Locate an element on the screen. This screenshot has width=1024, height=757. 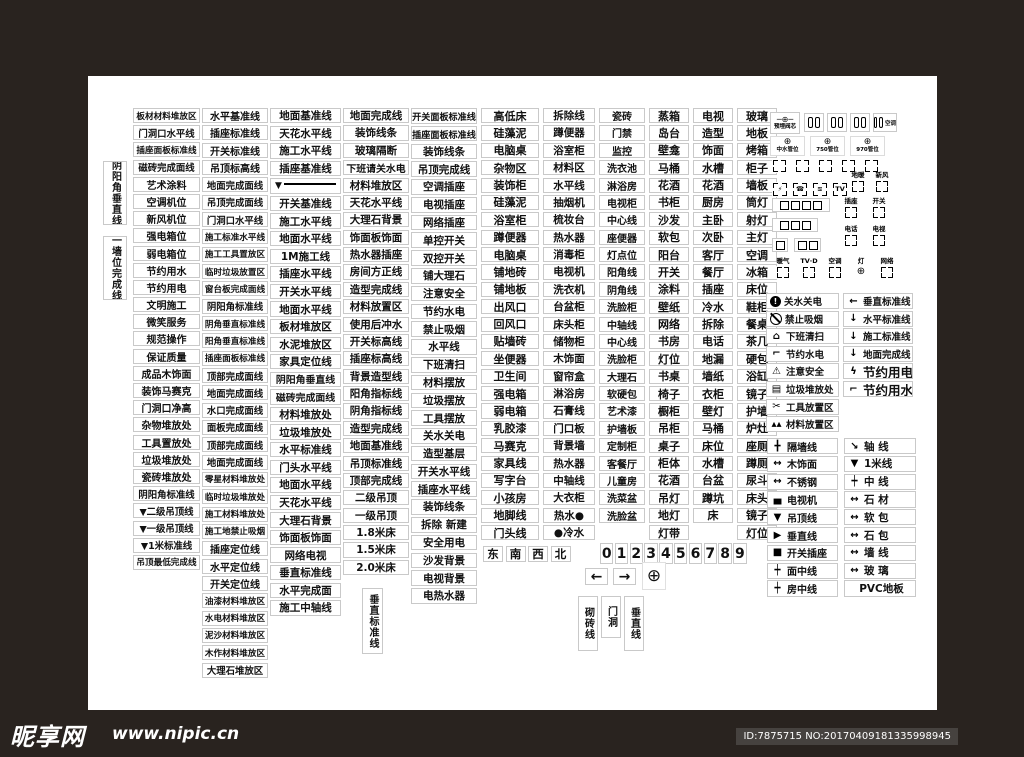
term-box: 次卧 is located at coordinates (713, 237).